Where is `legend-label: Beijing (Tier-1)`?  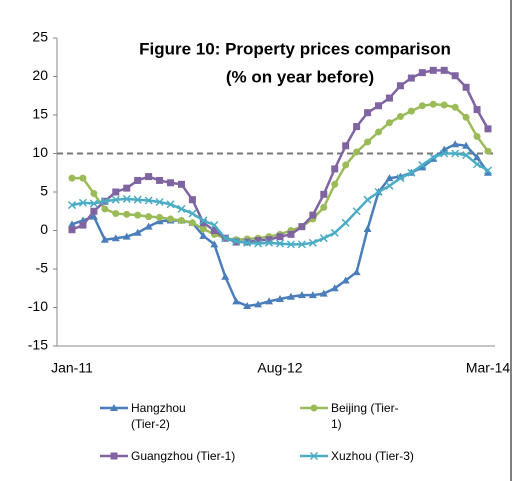
legend-label: Beijing (Tier-1) is located at coordinates (365, 416).